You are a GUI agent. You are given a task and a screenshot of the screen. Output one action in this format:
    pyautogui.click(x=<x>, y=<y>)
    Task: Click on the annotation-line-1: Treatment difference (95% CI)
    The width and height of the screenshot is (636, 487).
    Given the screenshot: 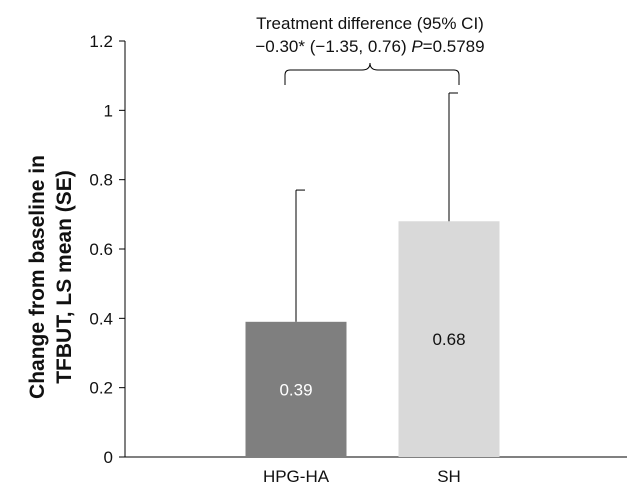 What is the action you would take?
    pyautogui.click(x=370, y=23)
    